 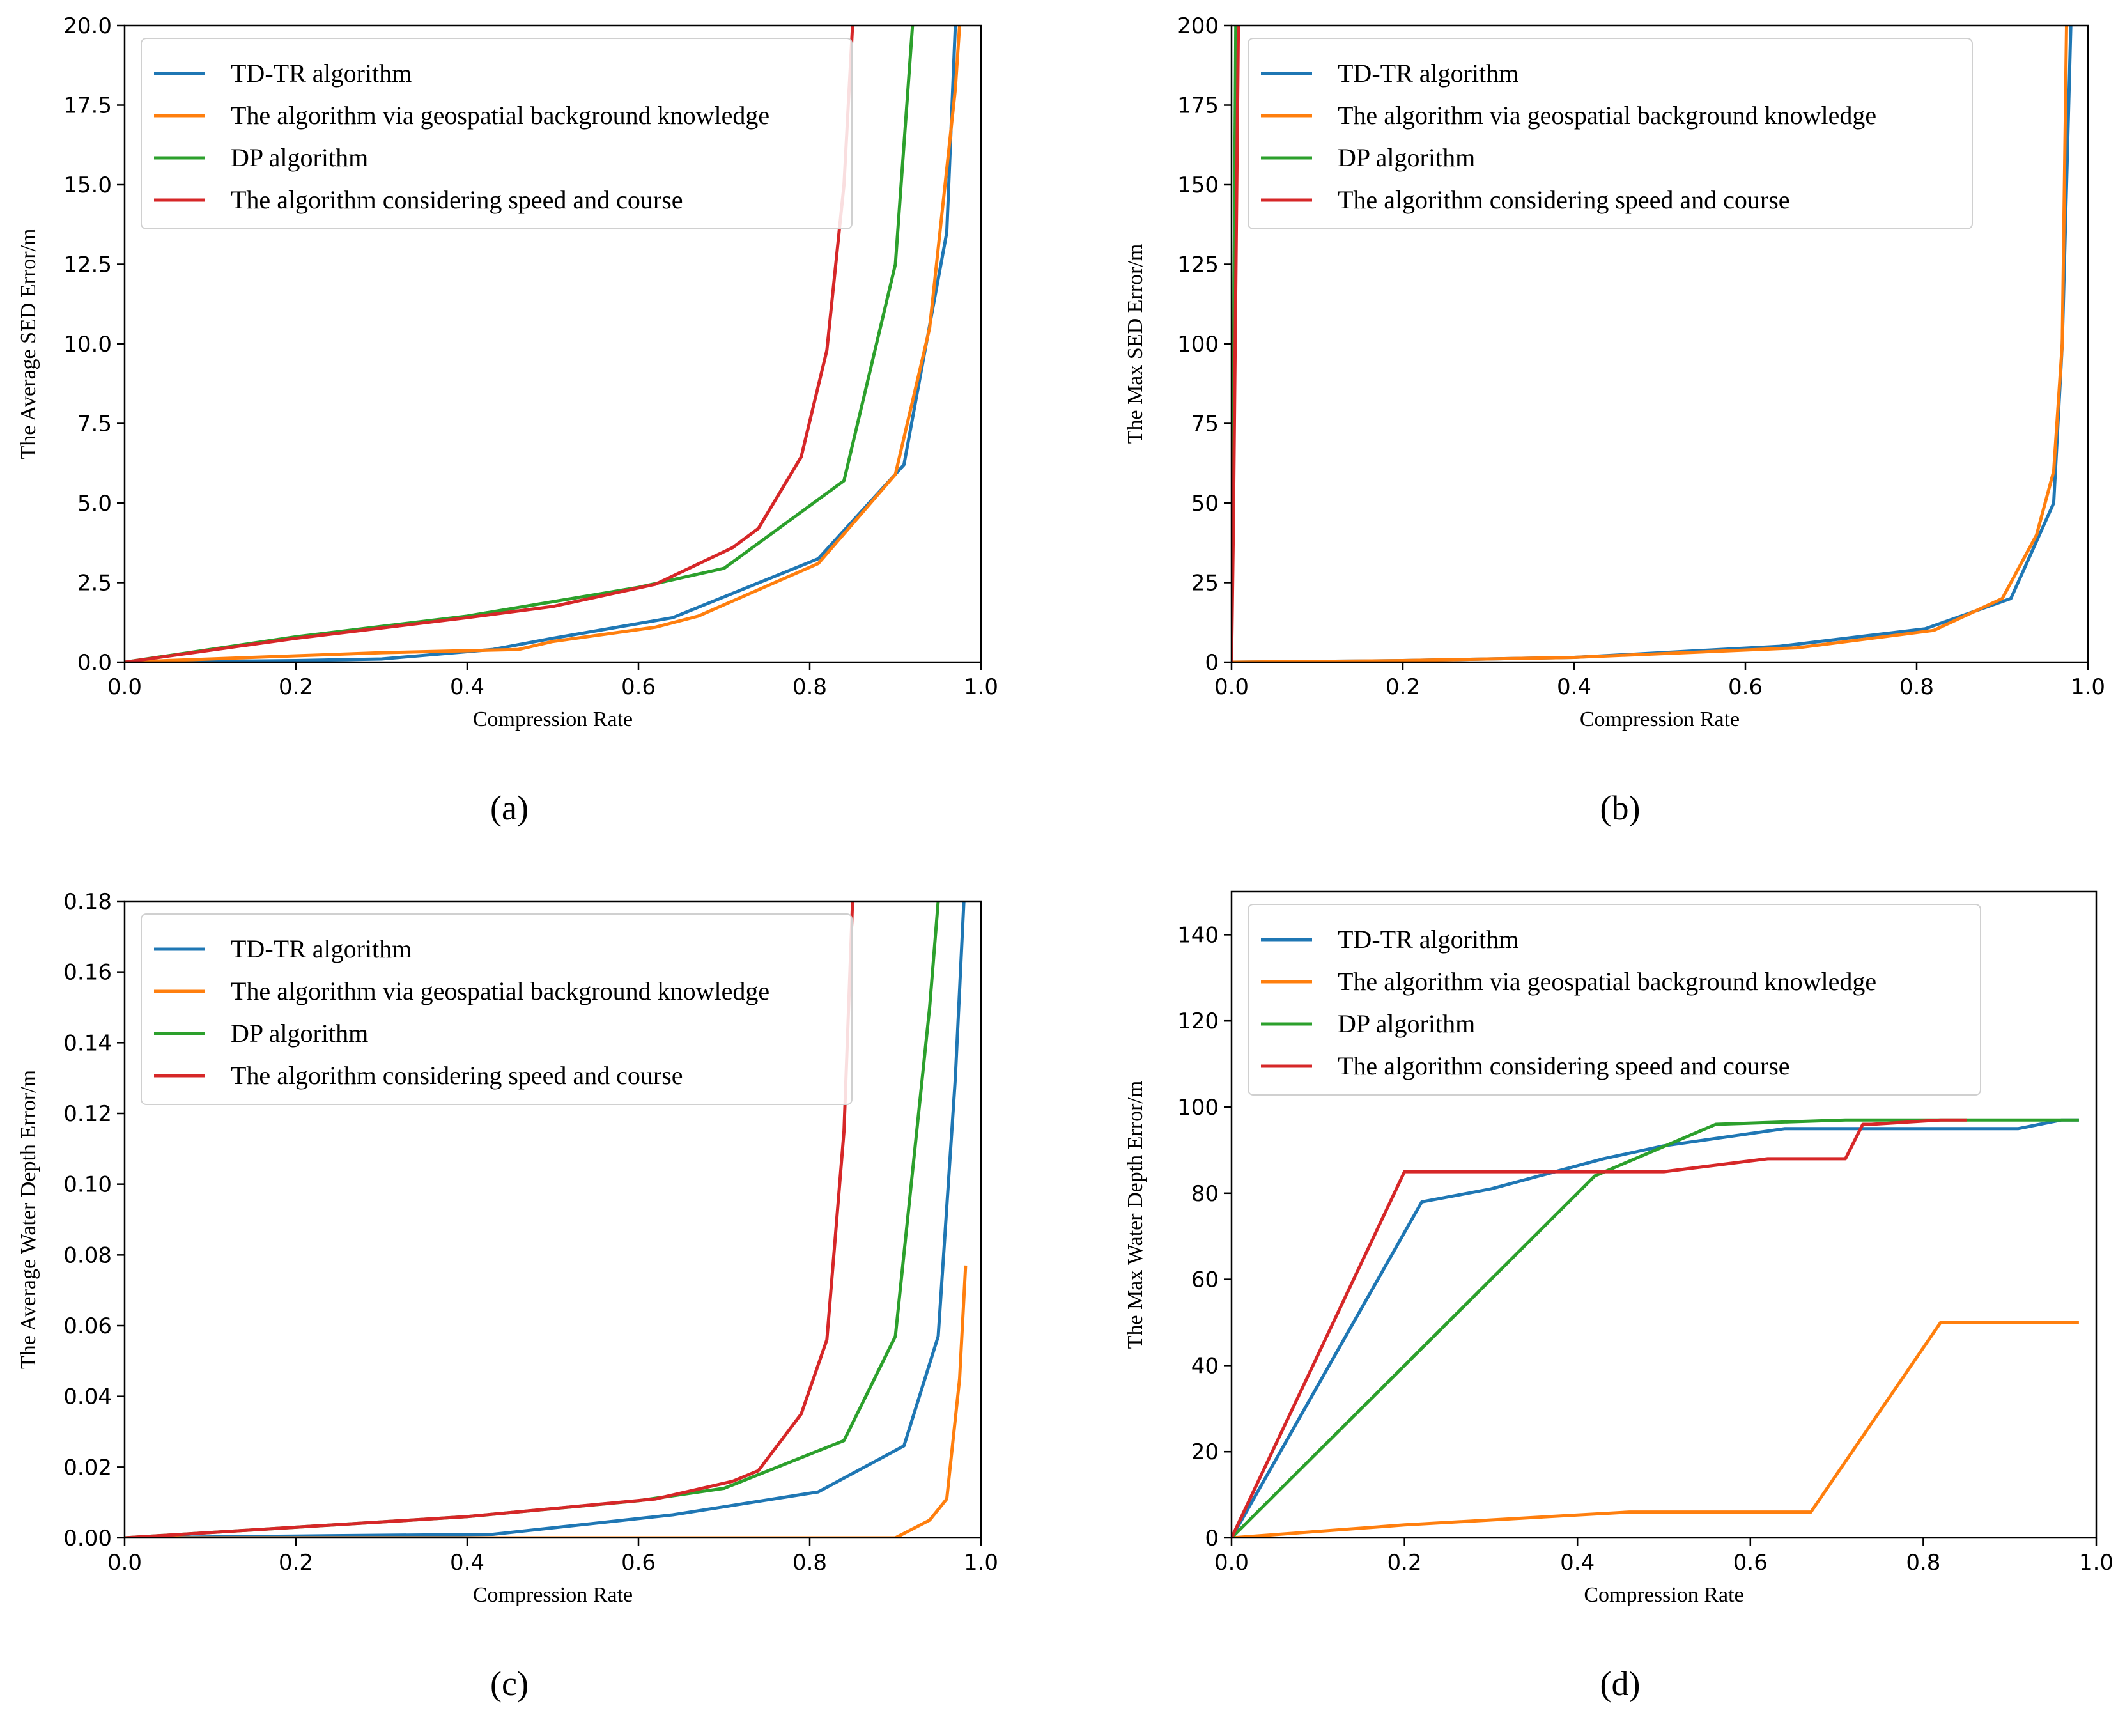 What do you see at coordinates (510, 1683) in the screenshot?
I see `panel-caption: (c)` at bounding box center [510, 1683].